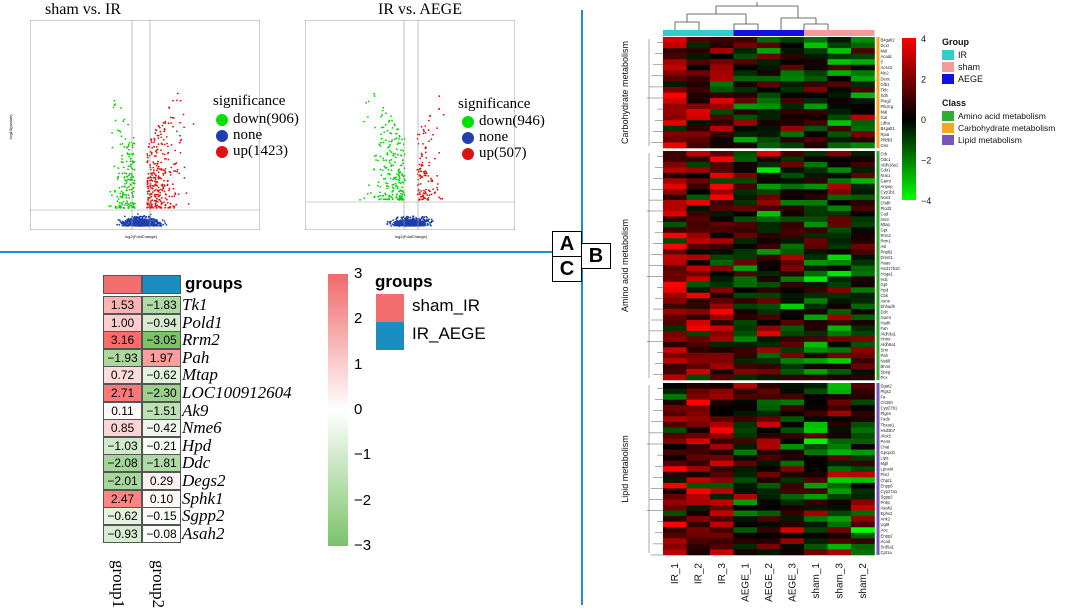 This screenshot has height=615, width=1065. Describe the element at coordinates (363, 500) in the screenshot. I see `scale-tick-label: −2` at that location.